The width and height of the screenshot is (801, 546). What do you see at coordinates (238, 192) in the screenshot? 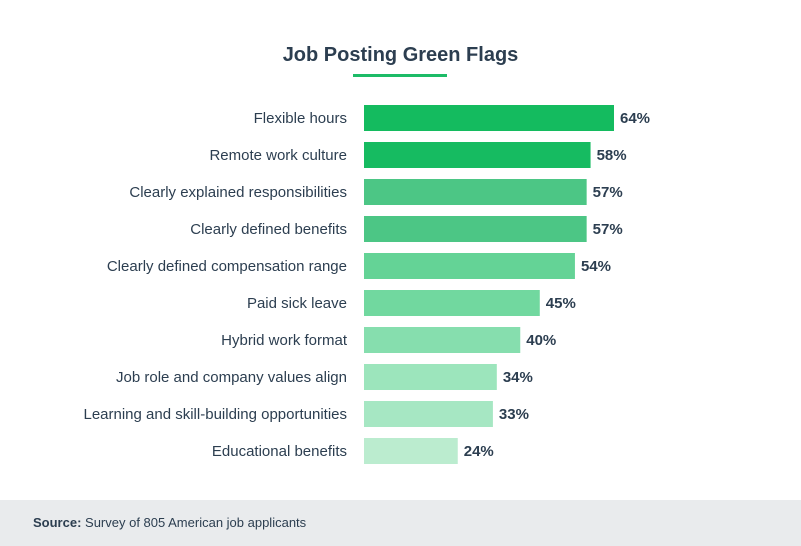
I see `category-label: Clearly explained responsibilities` at bounding box center [238, 192].